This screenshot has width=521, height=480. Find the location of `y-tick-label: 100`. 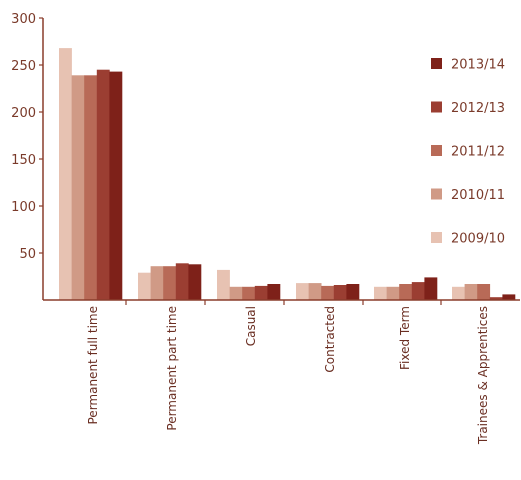

y-tick-label: 100 is located at coordinates (23, 207).